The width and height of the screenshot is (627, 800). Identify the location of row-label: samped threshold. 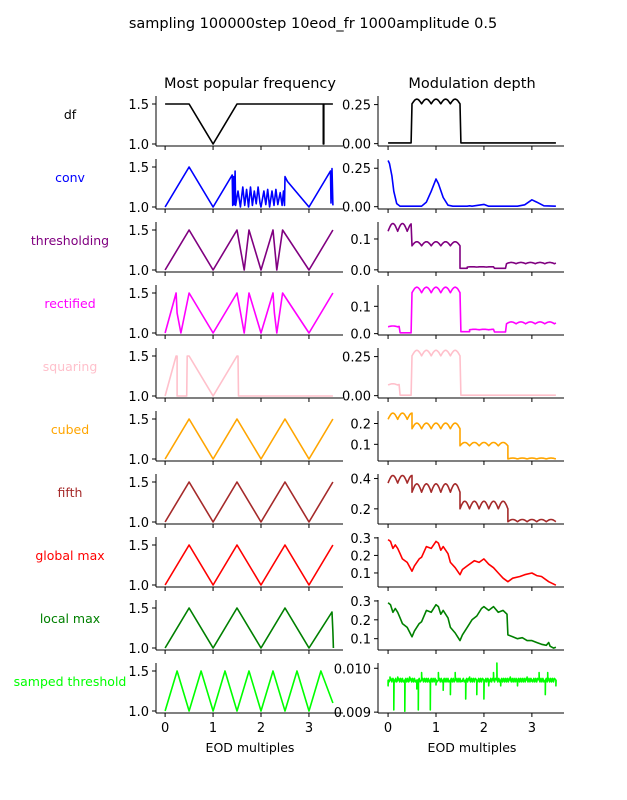
(70, 681).